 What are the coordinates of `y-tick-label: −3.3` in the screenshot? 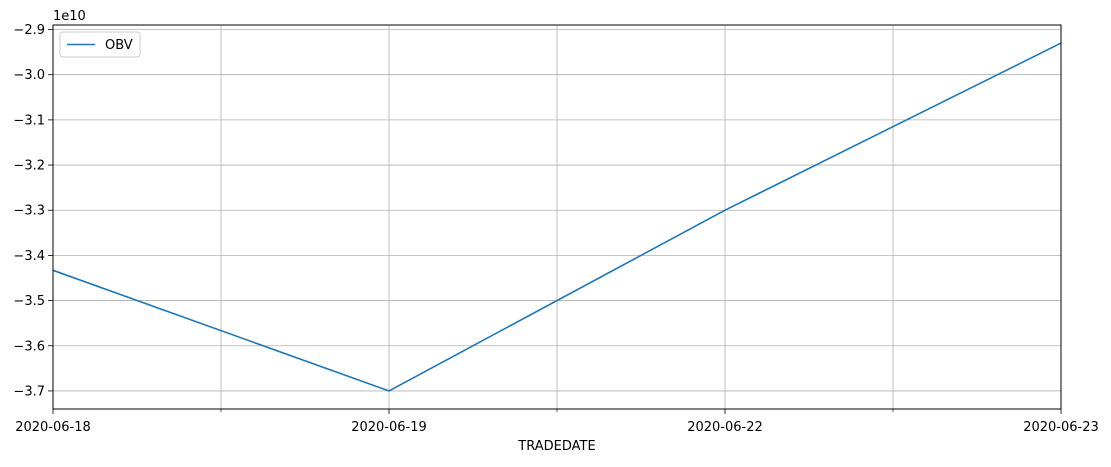 It's located at (29, 211).